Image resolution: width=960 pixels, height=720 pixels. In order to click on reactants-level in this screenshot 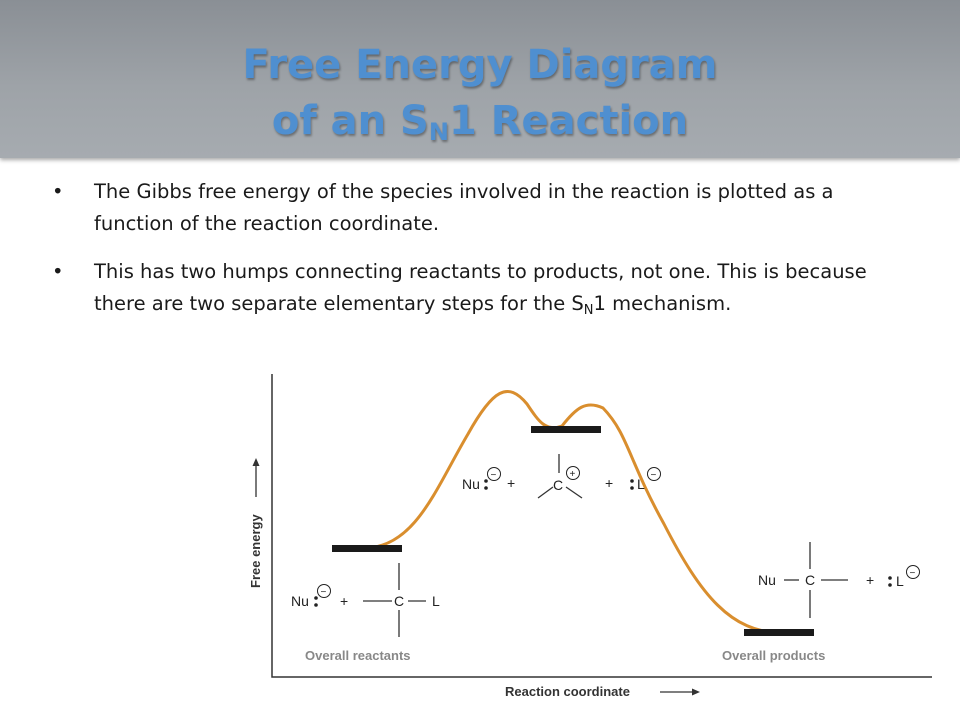, I will do `click(367, 548)`.